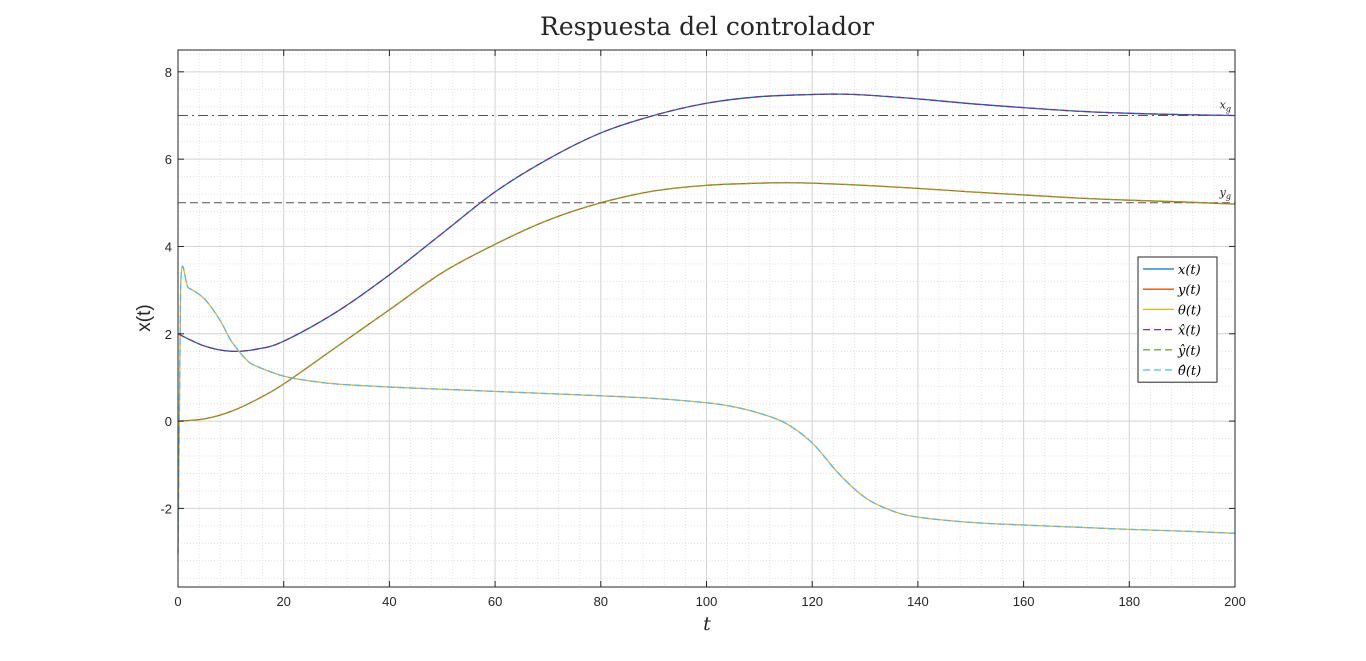  I want to click on y-tick-label: 4, so click(168, 246).